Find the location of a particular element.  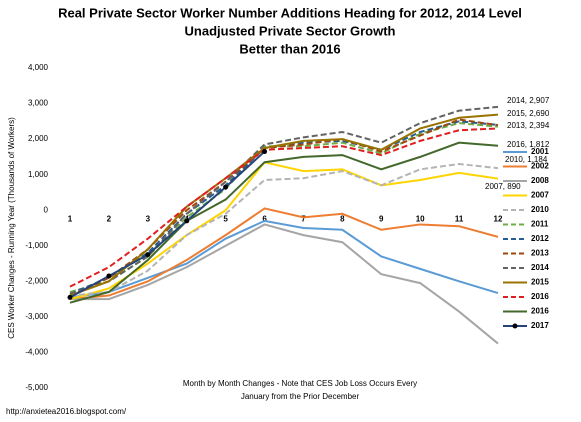

annotation: 2010, 1,184 is located at coordinates (526, 159).